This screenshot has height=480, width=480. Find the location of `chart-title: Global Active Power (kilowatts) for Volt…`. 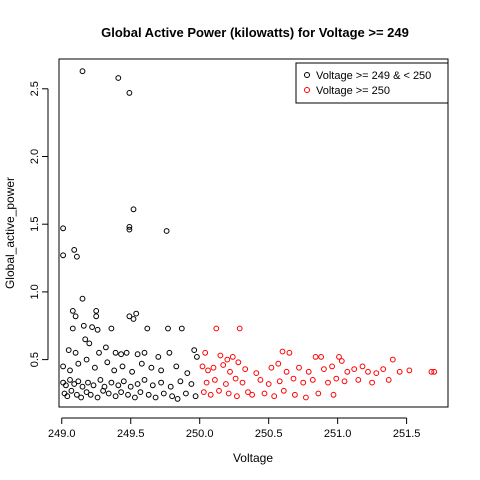

chart-title: Global Active Power (kilowatts) for Volt… is located at coordinates (255, 32).